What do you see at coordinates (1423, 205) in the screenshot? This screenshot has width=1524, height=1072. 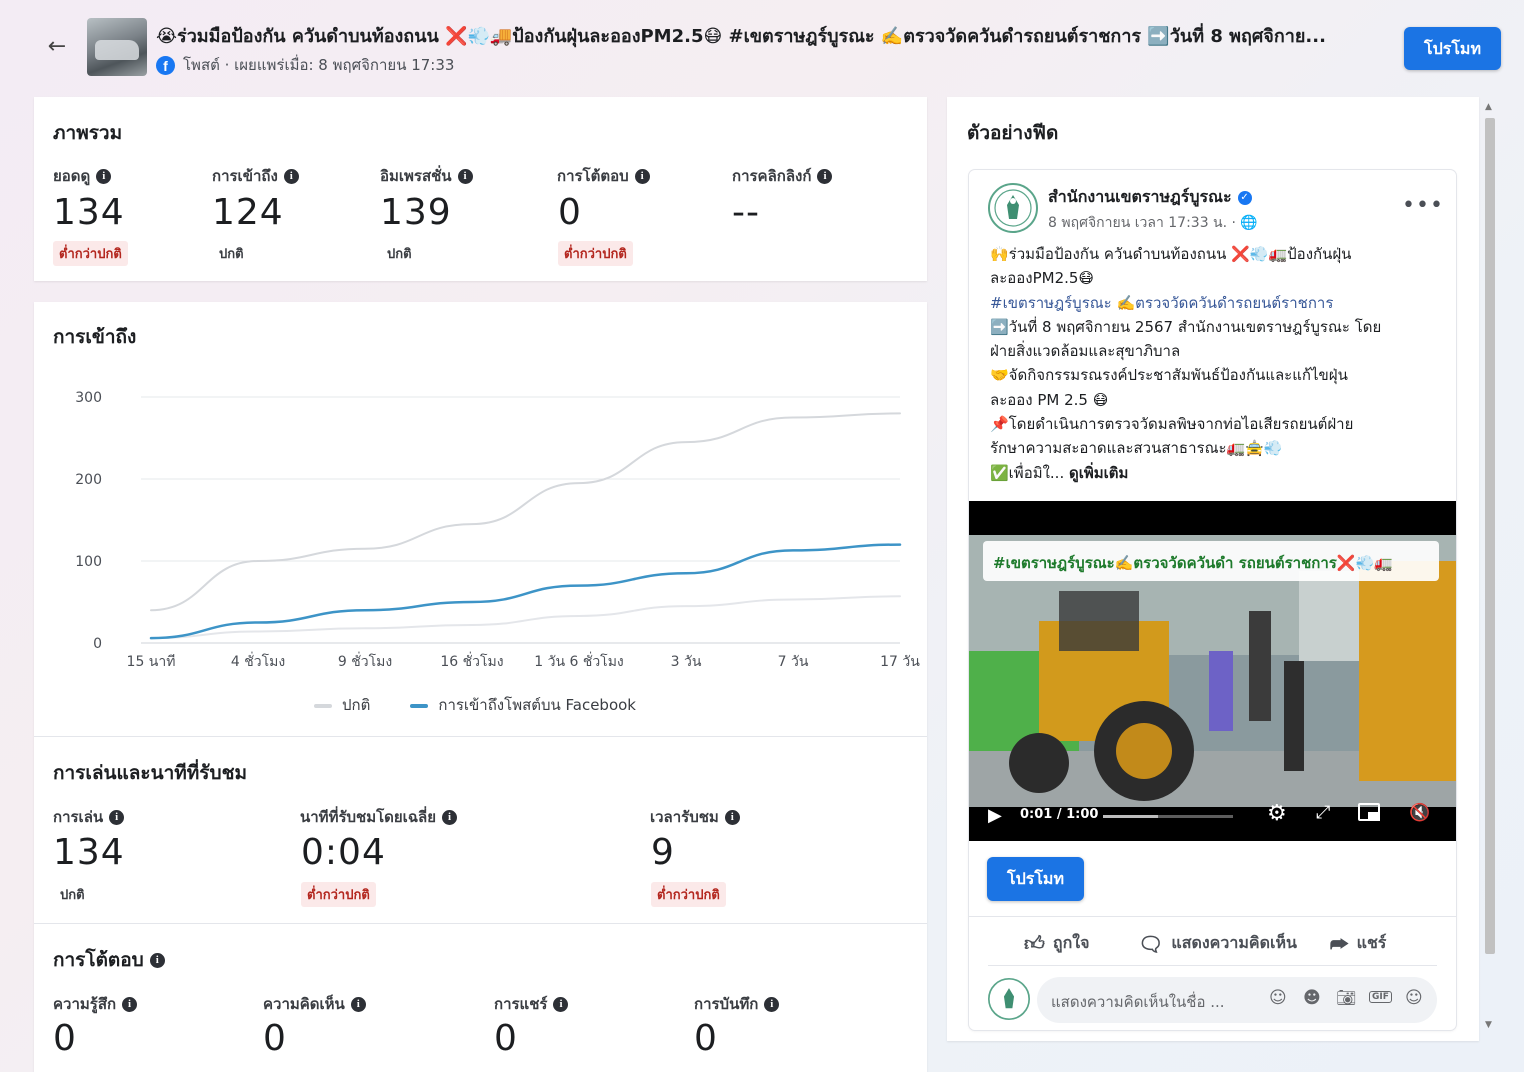 I see `more-options-icon: •••` at bounding box center [1423, 205].